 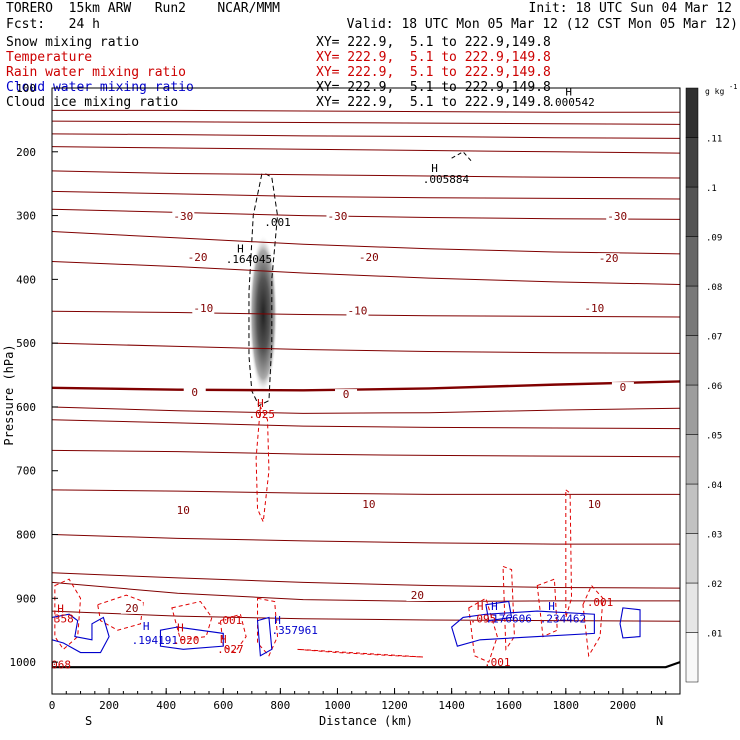 I want to click on contour-value-label: .025, so click(x=262, y=414).